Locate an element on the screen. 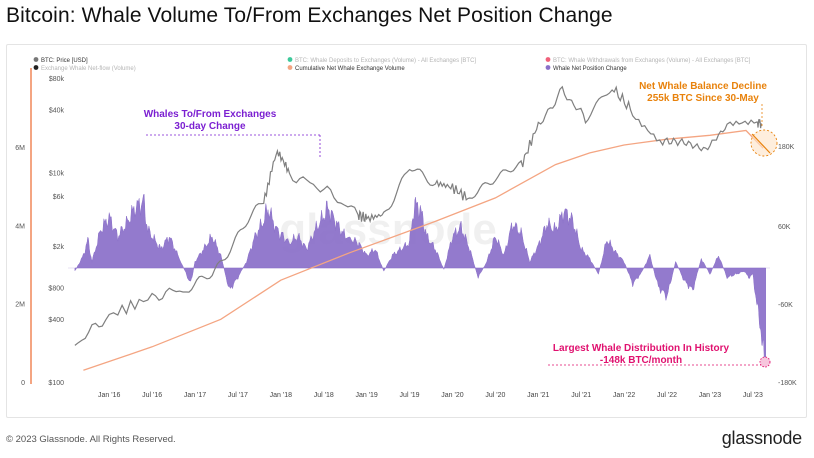 The image size is (814, 458). x-tick-label: Jul '17 is located at coordinates (238, 395).